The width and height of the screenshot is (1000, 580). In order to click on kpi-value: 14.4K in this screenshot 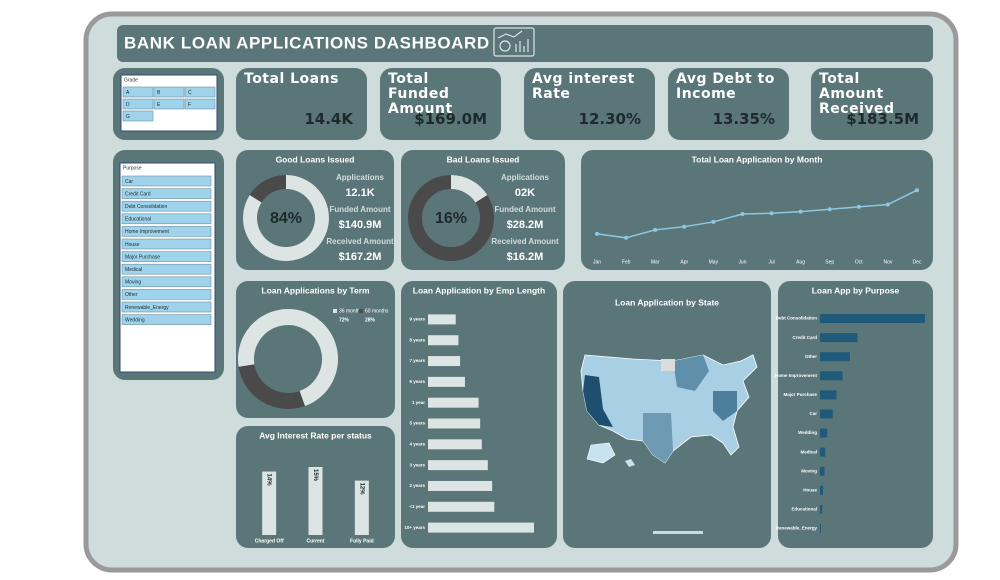, I will do `click(328, 119)`.